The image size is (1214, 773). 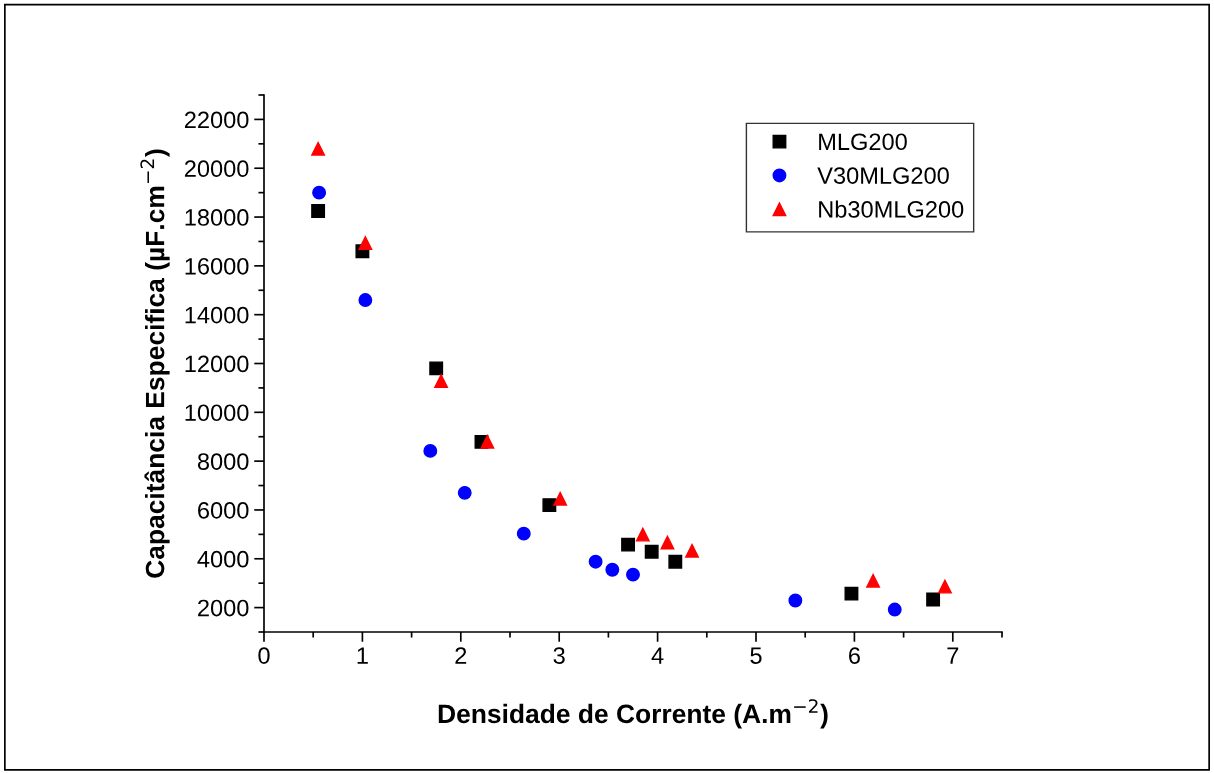 I want to click on legend-label: V30MLG200, so click(x=883, y=175).